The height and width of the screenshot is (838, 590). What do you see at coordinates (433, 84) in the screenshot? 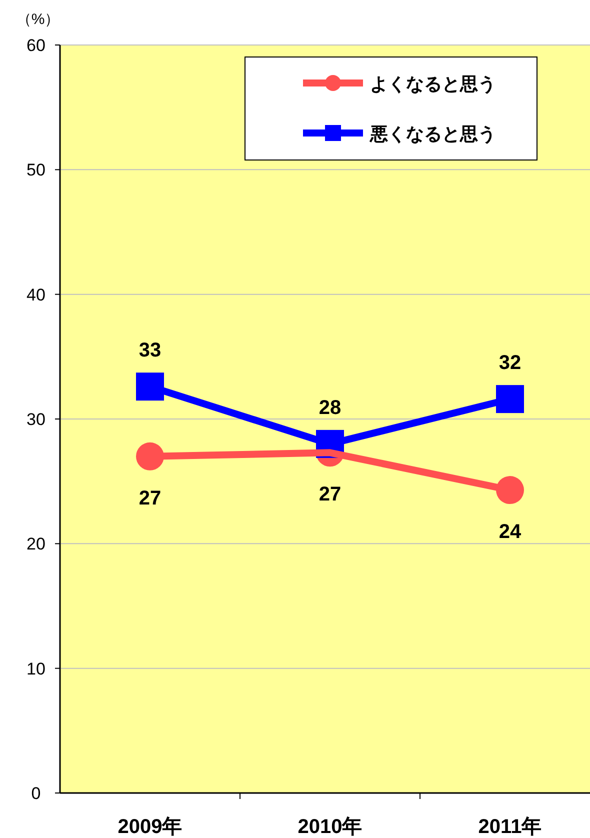
I see `legend-label: よくなると思う` at bounding box center [433, 84].